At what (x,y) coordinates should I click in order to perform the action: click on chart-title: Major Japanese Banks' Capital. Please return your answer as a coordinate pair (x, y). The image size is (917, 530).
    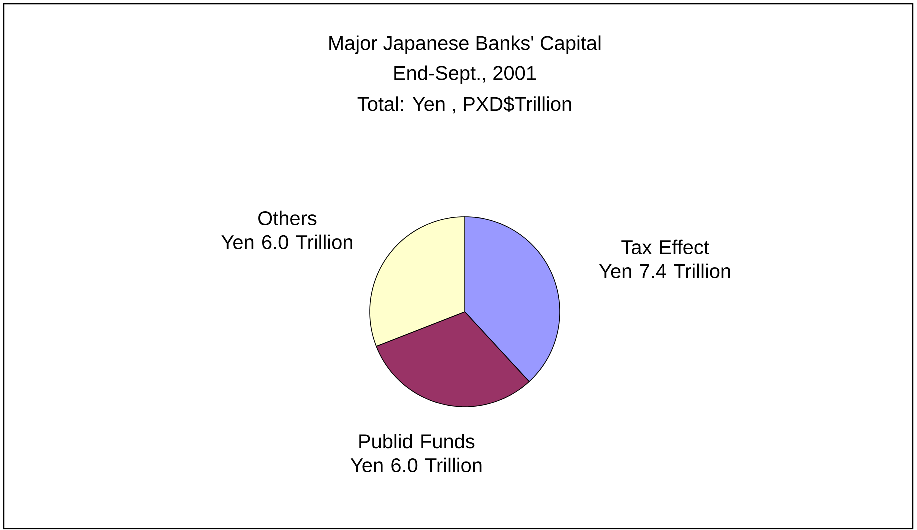
    Looking at the image, I should click on (465, 45).